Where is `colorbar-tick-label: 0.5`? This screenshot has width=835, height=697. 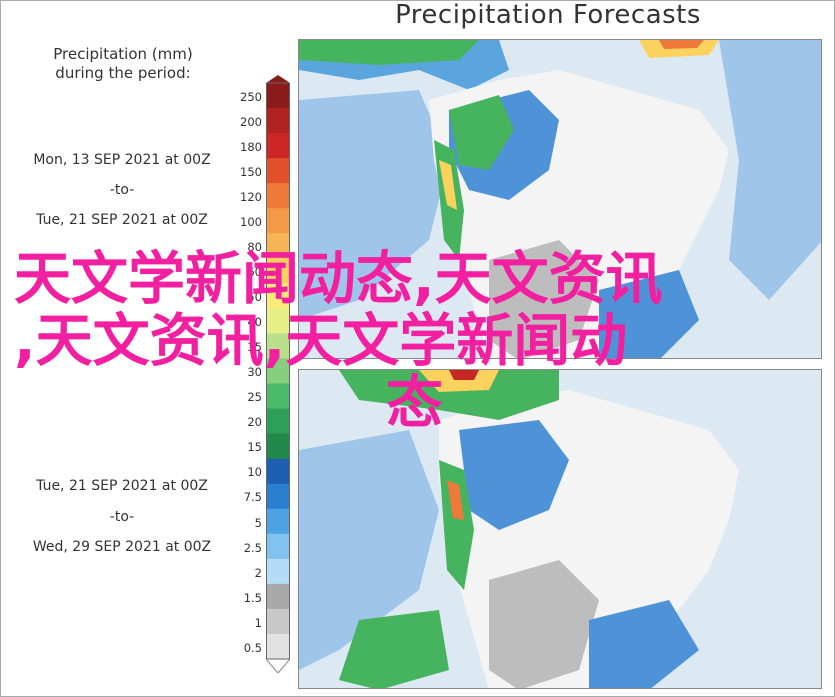
colorbar-tick-label: 0.5 is located at coordinates (252, 647).